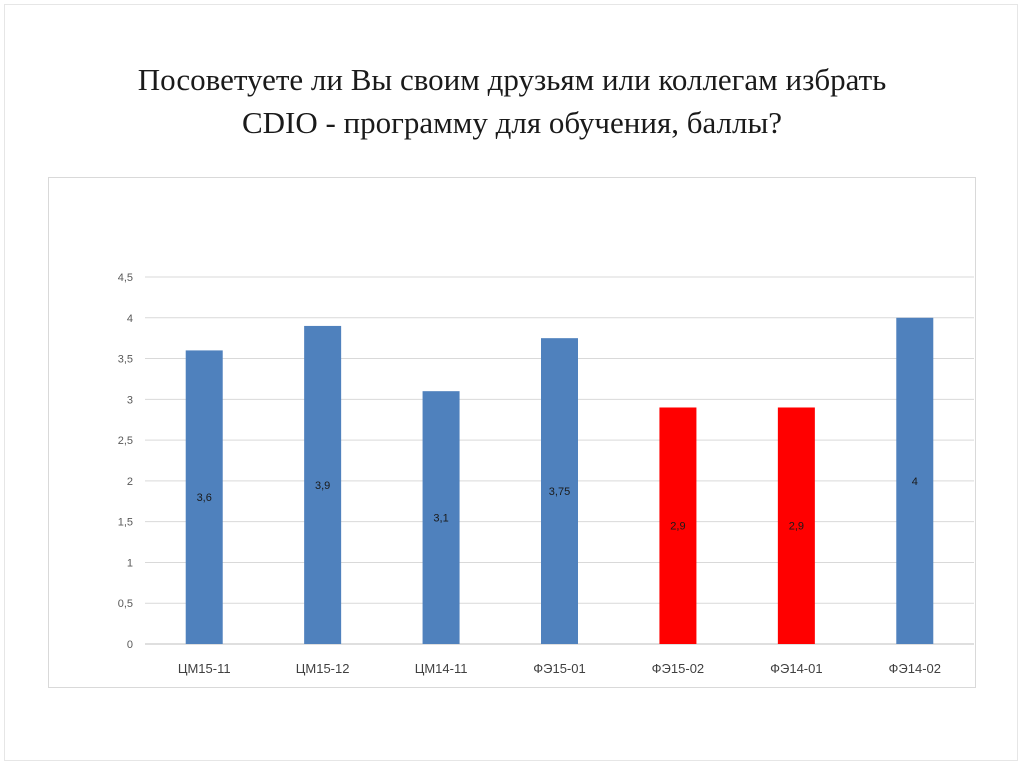  What do you see at coordinates (796, 668) in the screenshot?
I see `x-tick-label: ФЭ14-01` at bounding box center [796, 668].